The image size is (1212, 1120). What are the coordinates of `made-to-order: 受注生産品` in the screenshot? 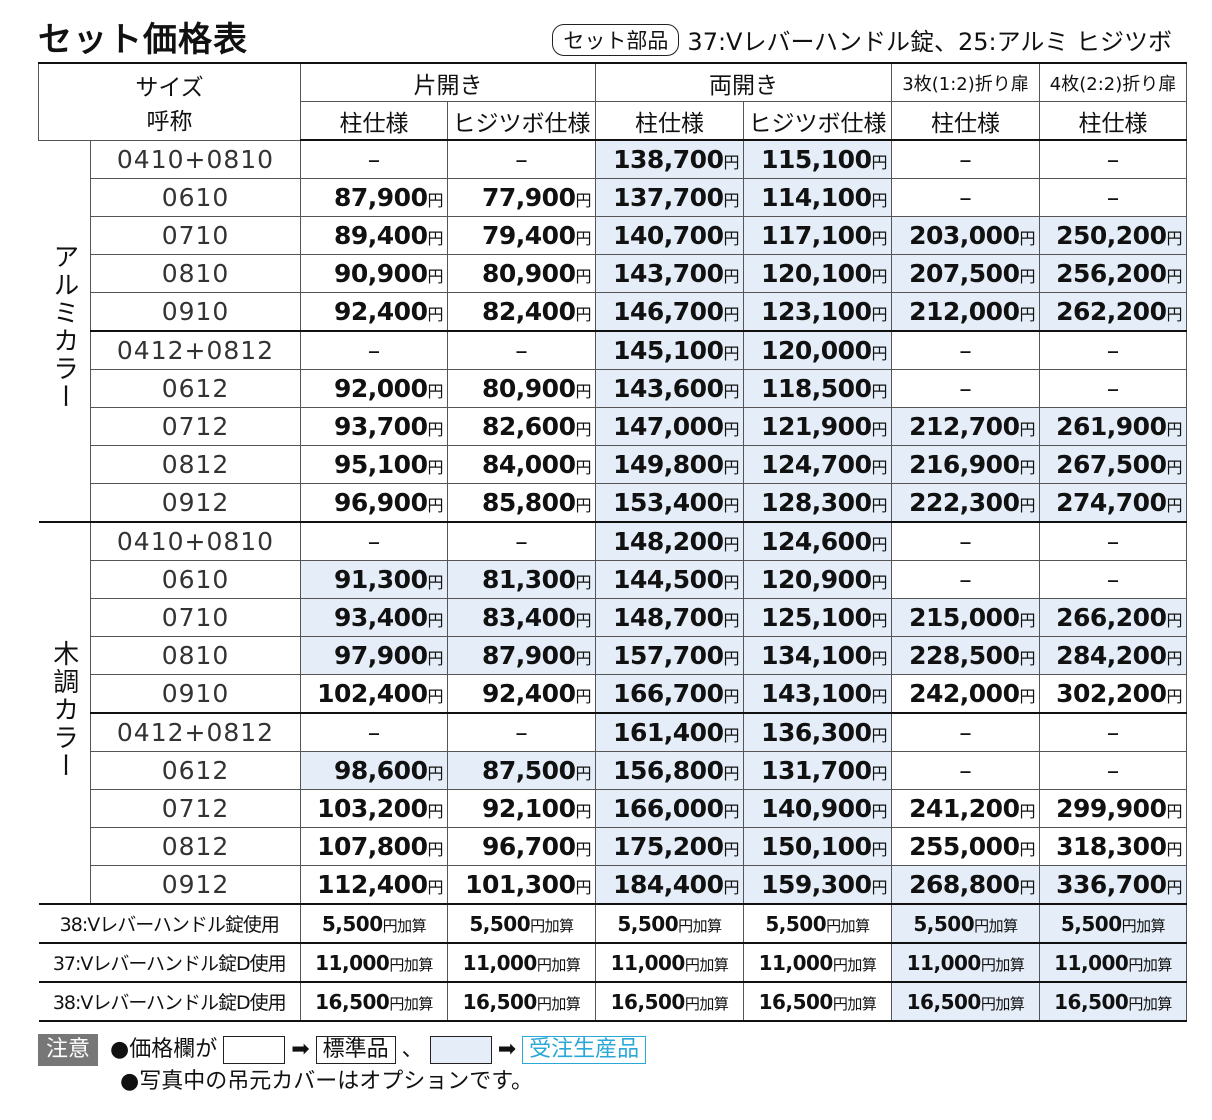 It's located at (584, 1050).